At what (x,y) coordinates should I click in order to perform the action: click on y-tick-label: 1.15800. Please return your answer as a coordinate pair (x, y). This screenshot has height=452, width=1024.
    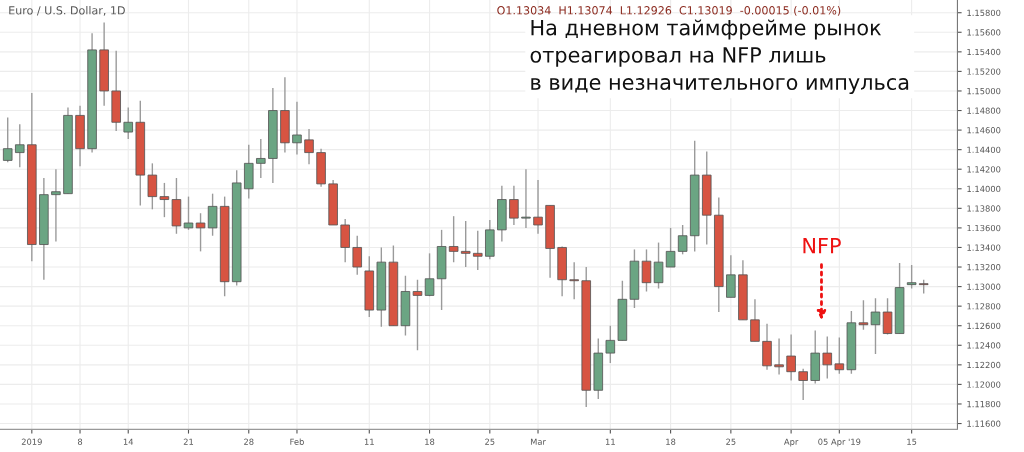
    Looking at the image, I should click on (984, 12).